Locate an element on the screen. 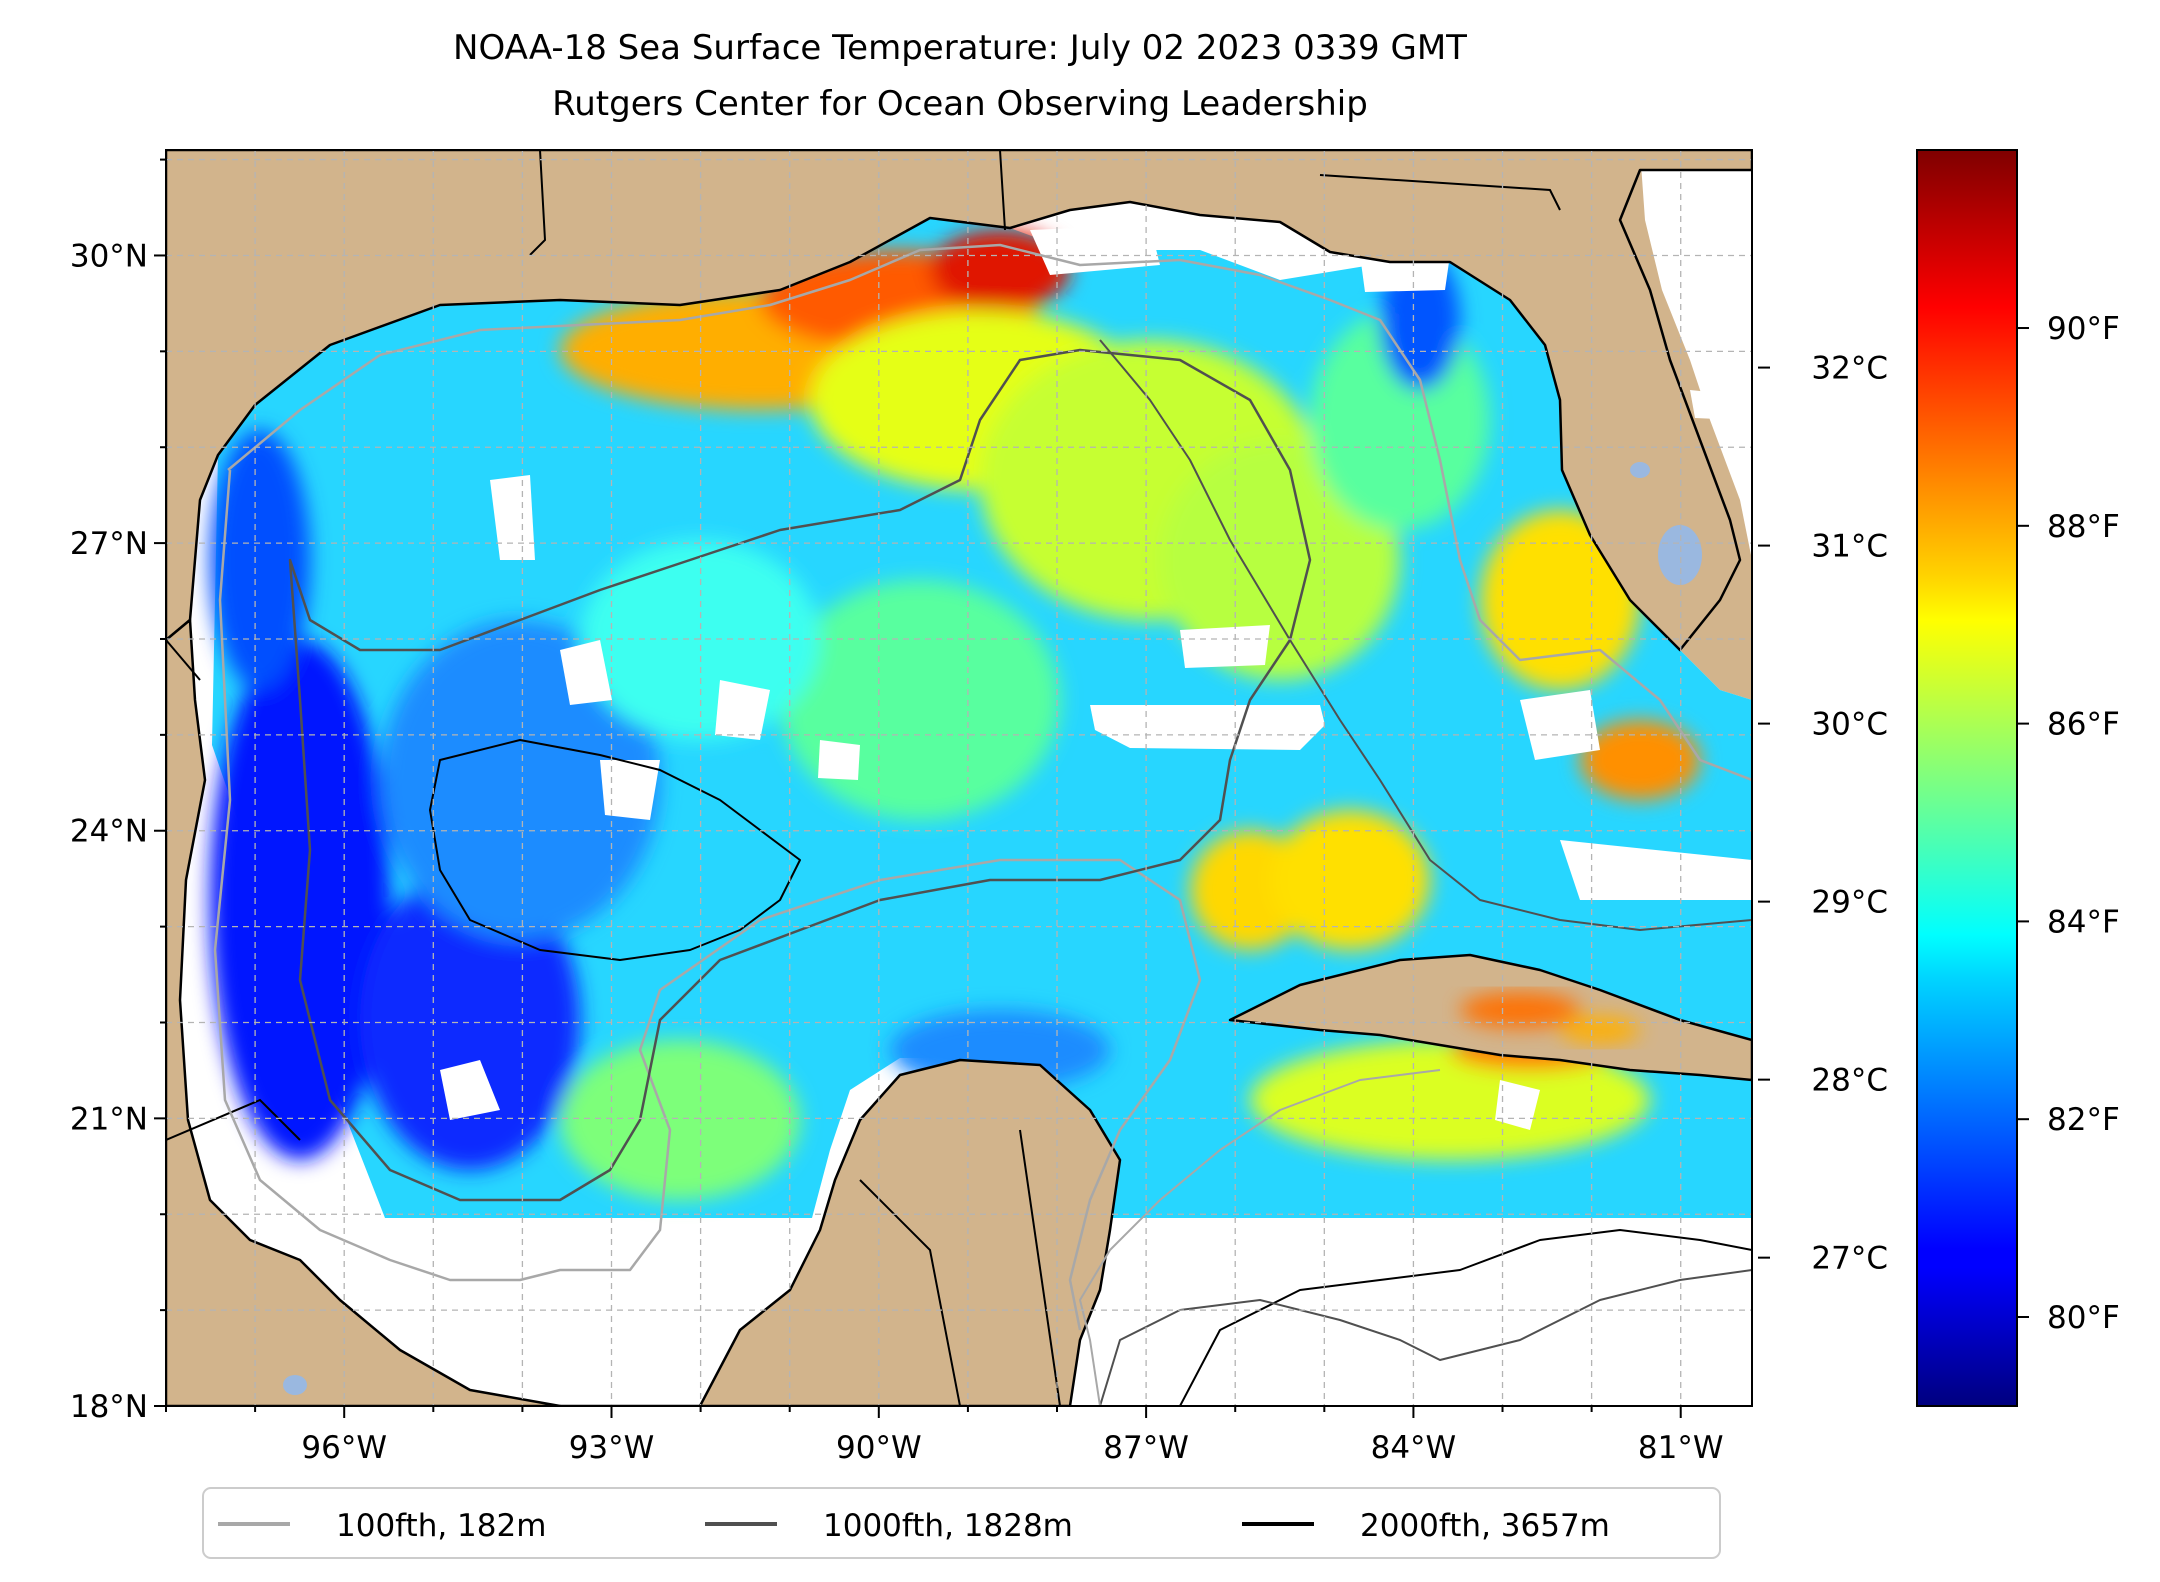  atlantic-water is located at coordinates (1696, 355).